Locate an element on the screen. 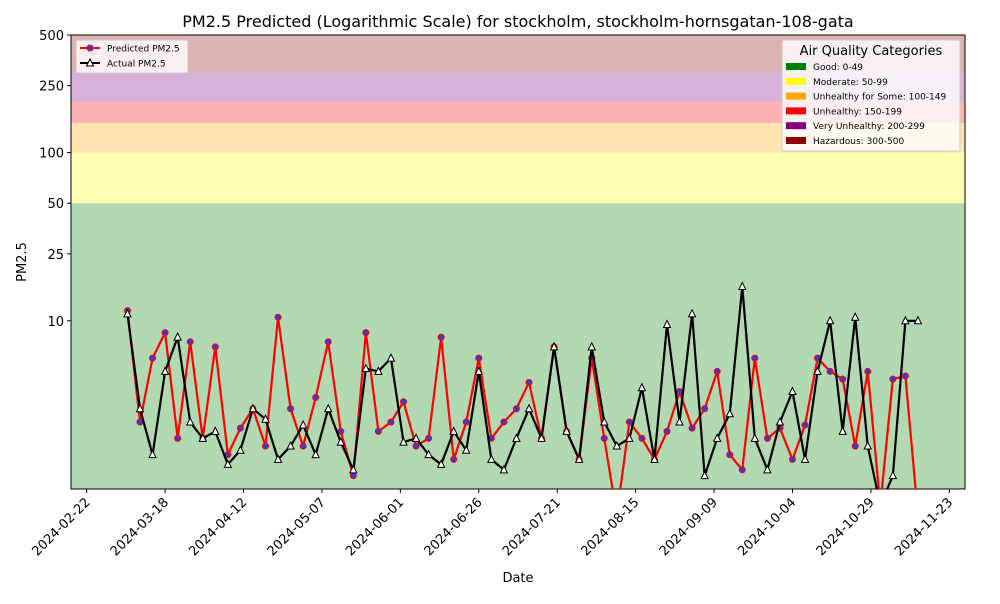 This screenshot has width=1000, height=604. y-tick-label: 10 is located at coordinates (55, 322).